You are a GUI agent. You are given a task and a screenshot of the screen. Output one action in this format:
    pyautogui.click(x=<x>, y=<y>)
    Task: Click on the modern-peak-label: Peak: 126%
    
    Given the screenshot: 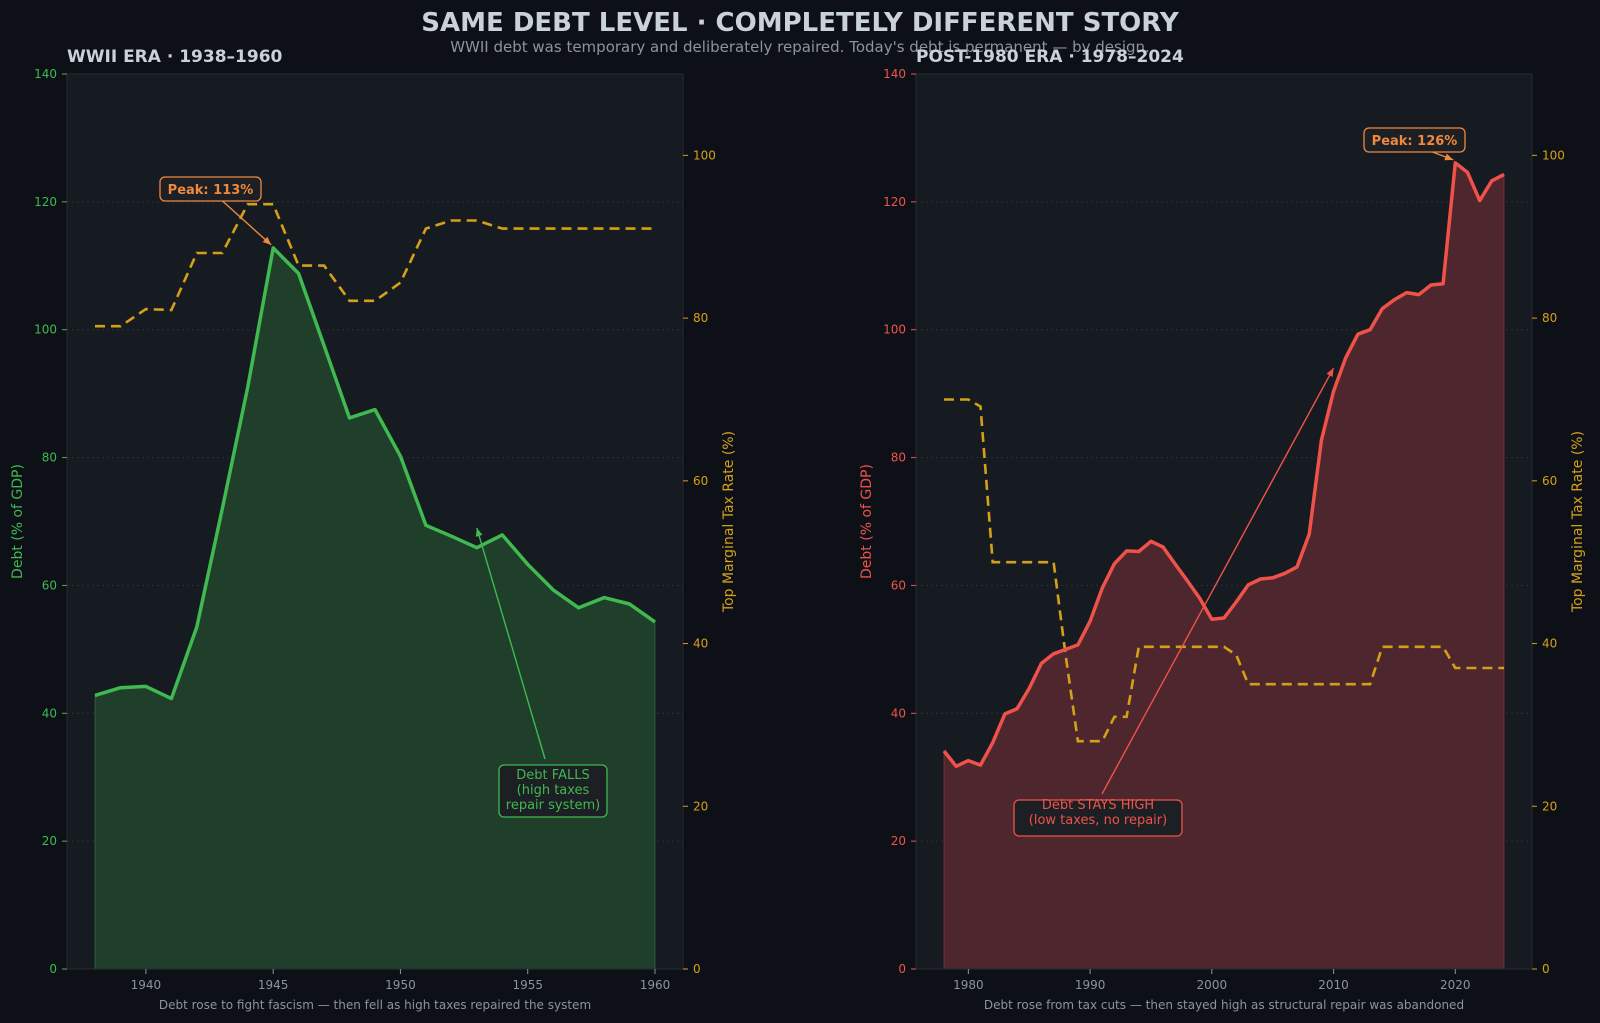 What is the action you would take?
    pyautogui.click(x=1415, y=141)
    